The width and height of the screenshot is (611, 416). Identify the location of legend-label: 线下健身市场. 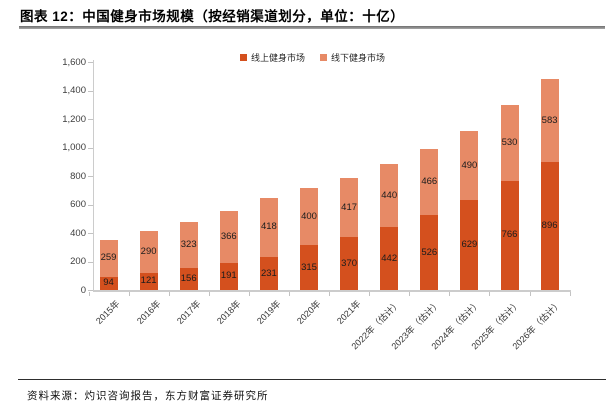
(358, 58).